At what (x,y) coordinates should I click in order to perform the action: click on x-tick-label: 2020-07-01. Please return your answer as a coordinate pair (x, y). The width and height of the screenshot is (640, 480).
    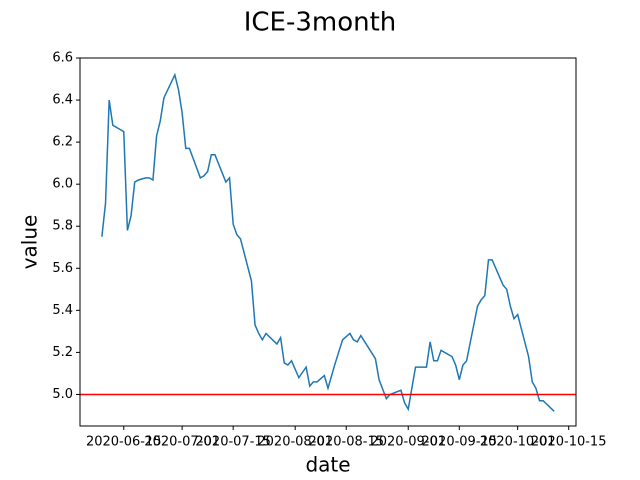
    Looking at the image, I should click on (182, 442).